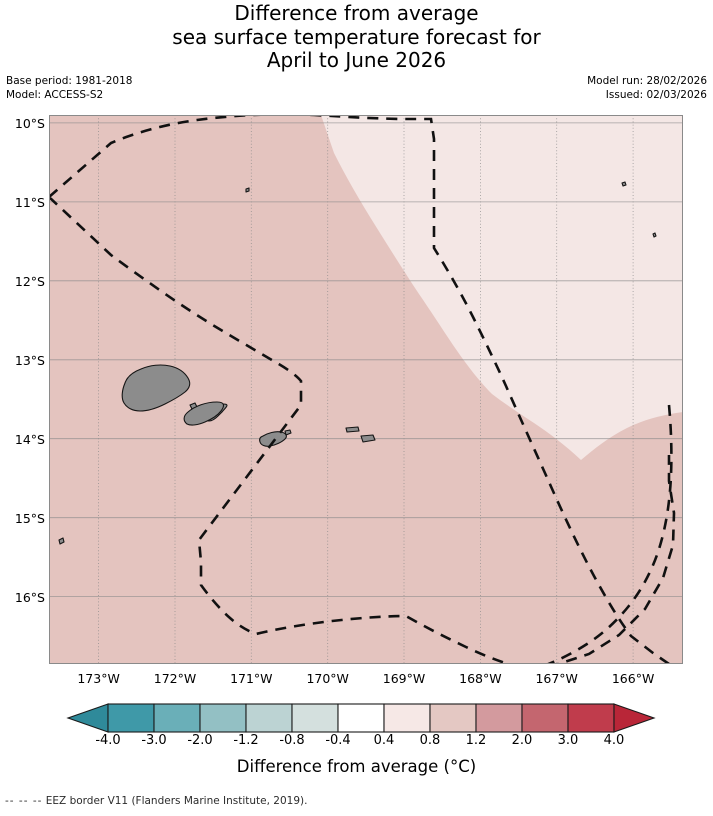  What do you see at coordinates (108, 740) in the screenshot?
I see `colorbar-tick--4.0: -4.0` at bounding box center [108, 740].